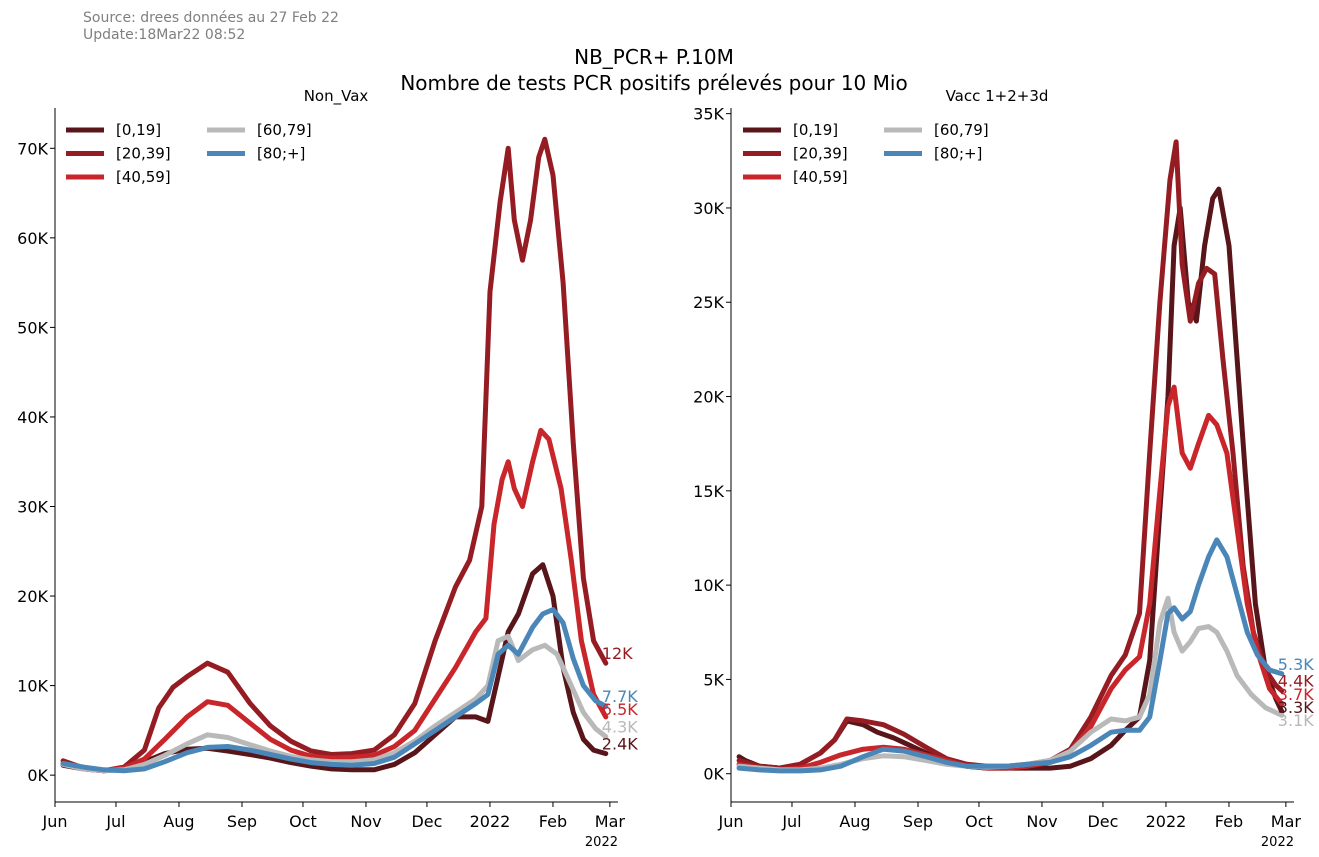 The image size is (1319, 857). Describe the element at coordinates (620, 709) in the screenshot. I see `end-value-label: 6.5K` at that location.